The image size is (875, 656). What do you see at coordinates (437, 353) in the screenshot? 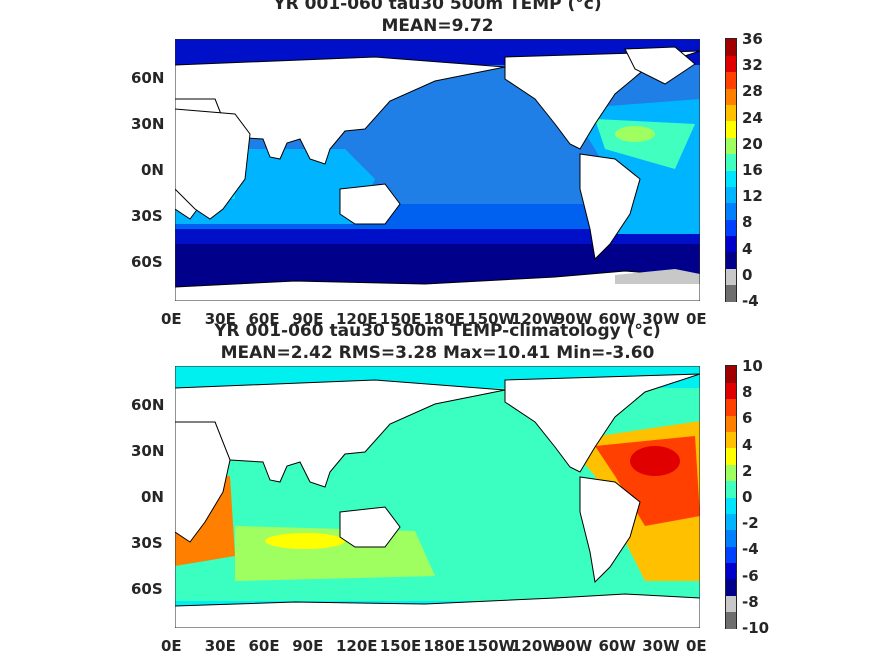
I see `panel-2-subtitle: MEAN=2.42 RMS=3.28 Max=10.41 Min=-3.60` at bounding box center [437, 353].